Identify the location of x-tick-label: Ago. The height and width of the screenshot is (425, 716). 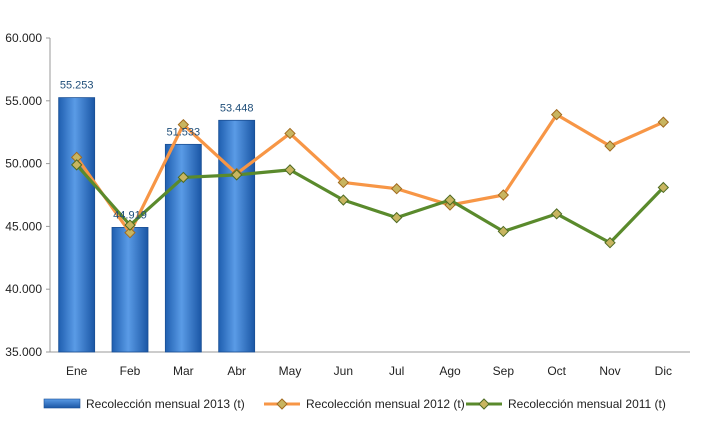
(450, 371).